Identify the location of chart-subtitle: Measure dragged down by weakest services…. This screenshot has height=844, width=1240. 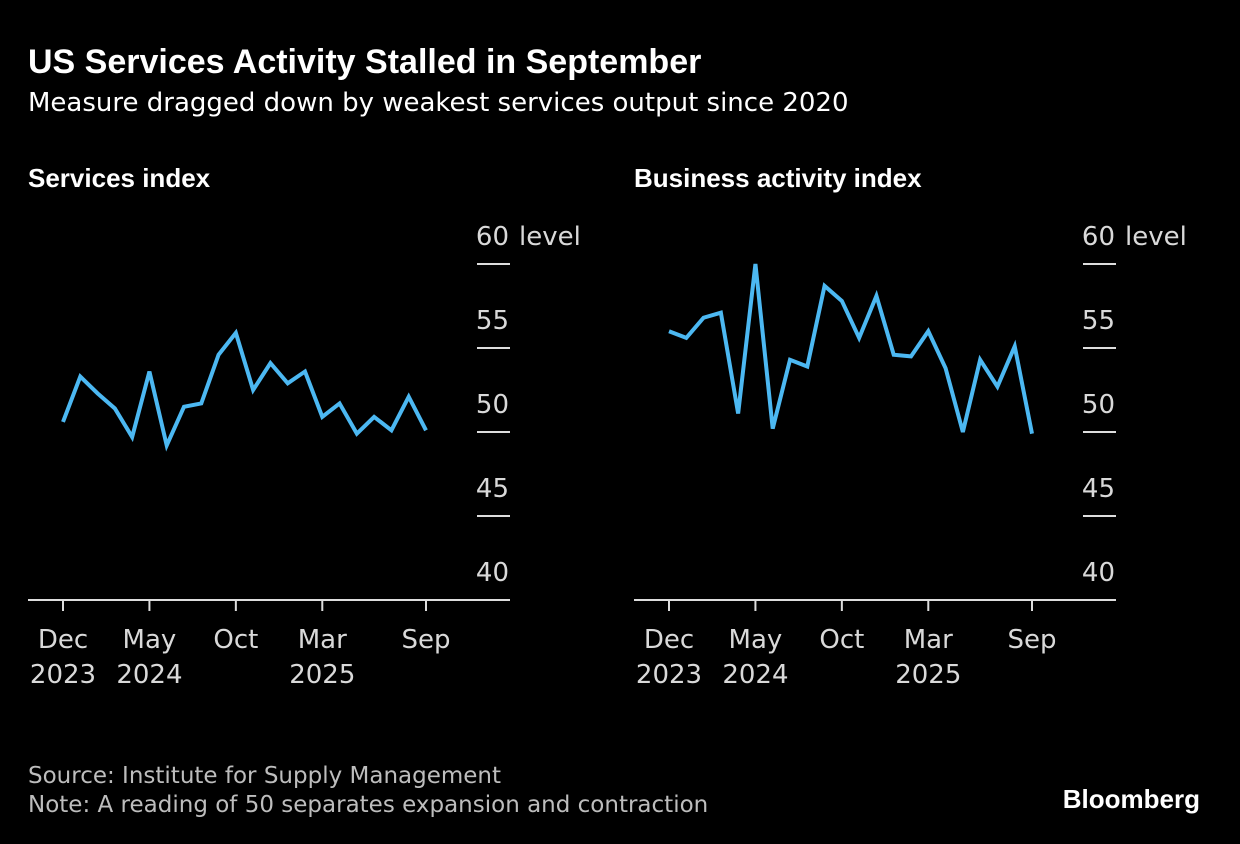
(438, 103).